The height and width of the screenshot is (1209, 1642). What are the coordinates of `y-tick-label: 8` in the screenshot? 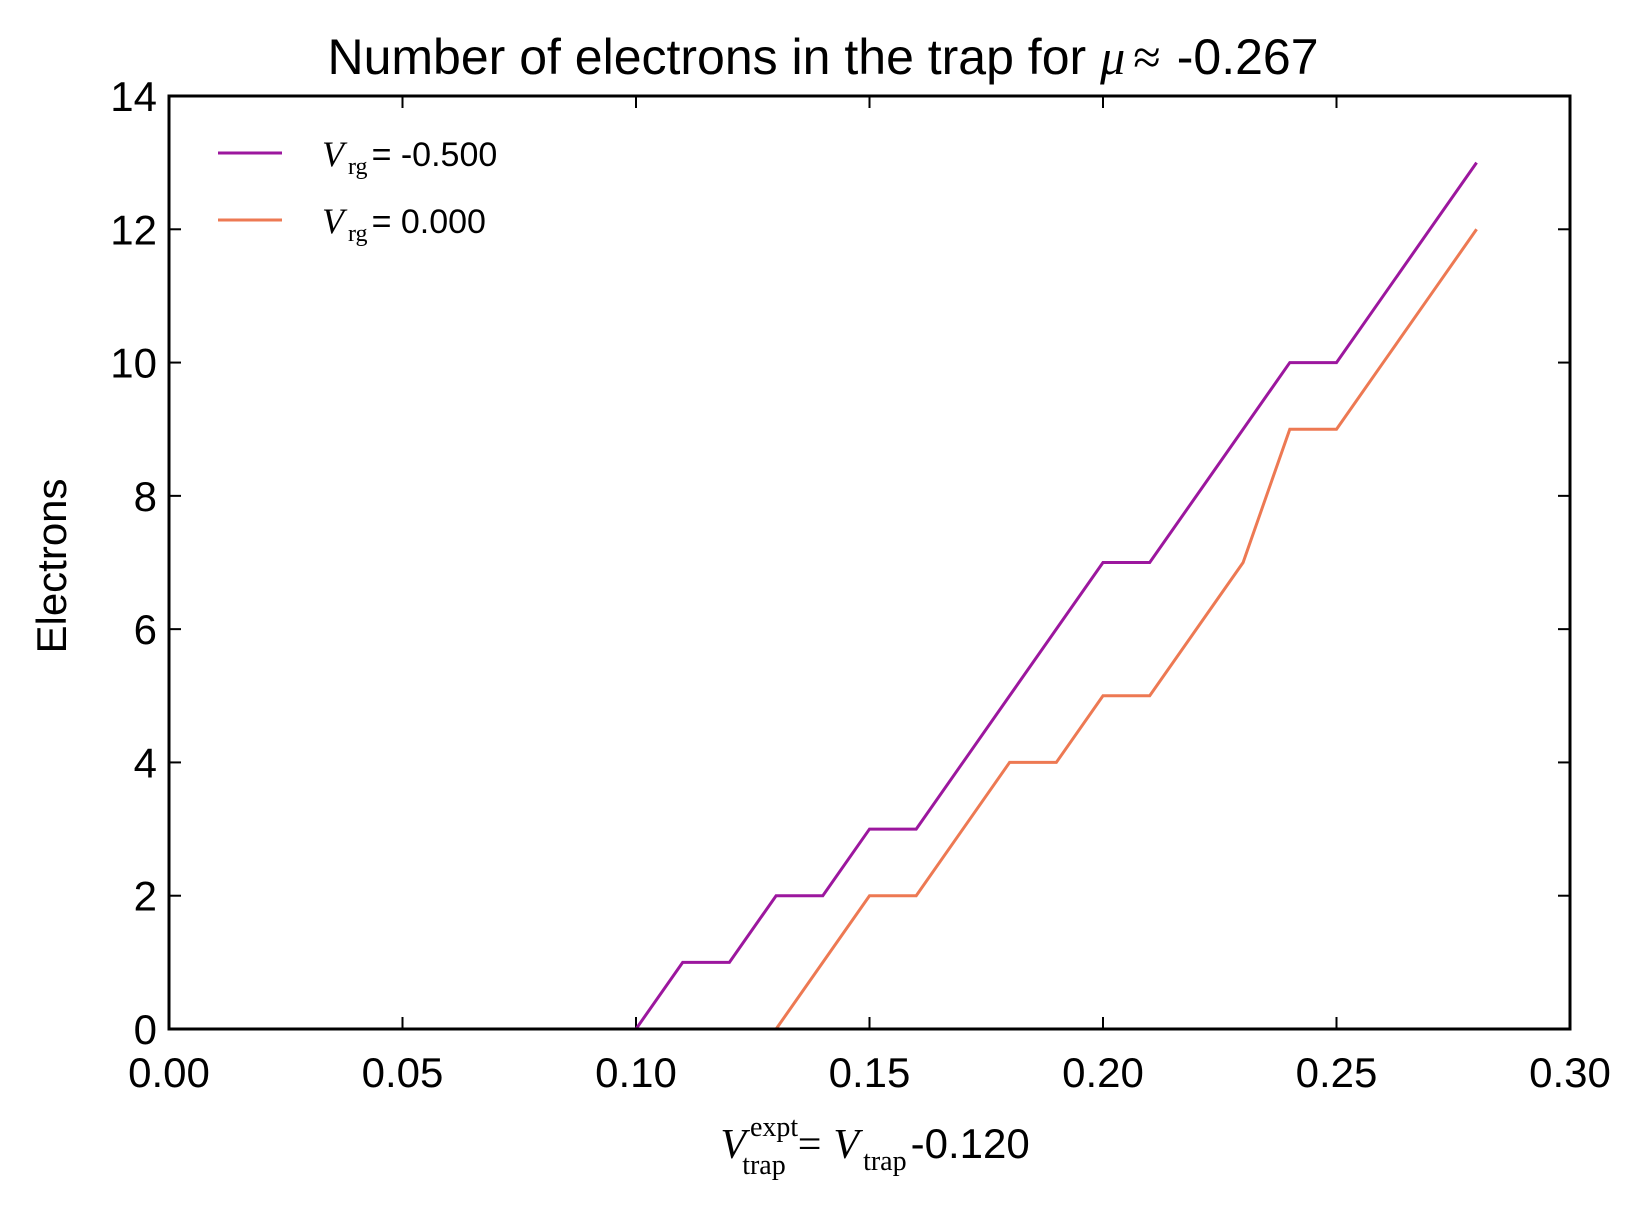 It's located at (145, 496).